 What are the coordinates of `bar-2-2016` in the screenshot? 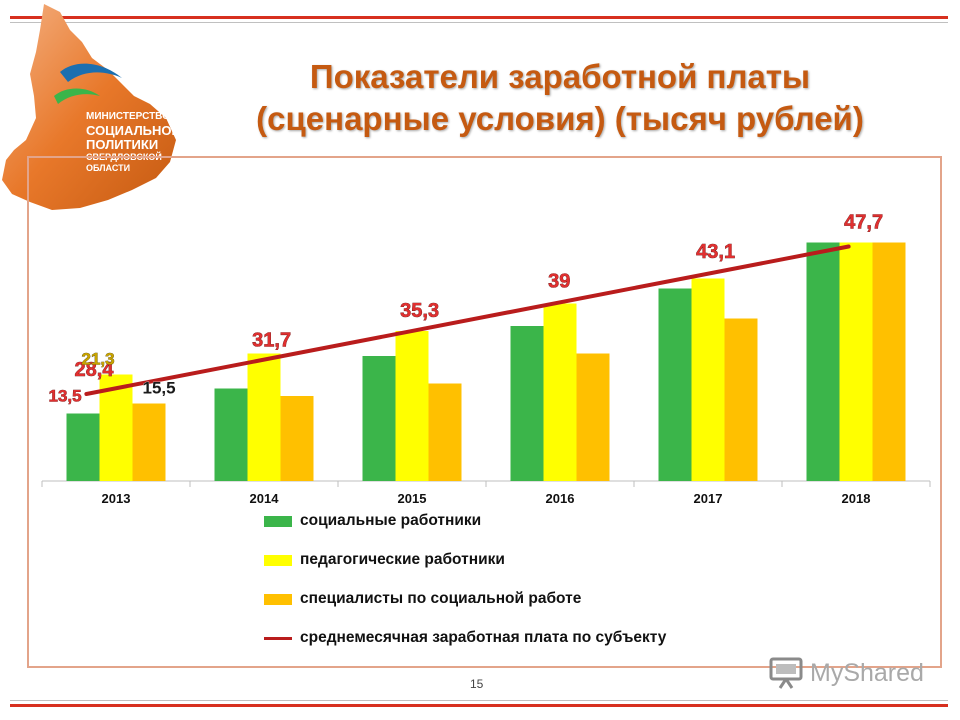 It's located at (560, 392).